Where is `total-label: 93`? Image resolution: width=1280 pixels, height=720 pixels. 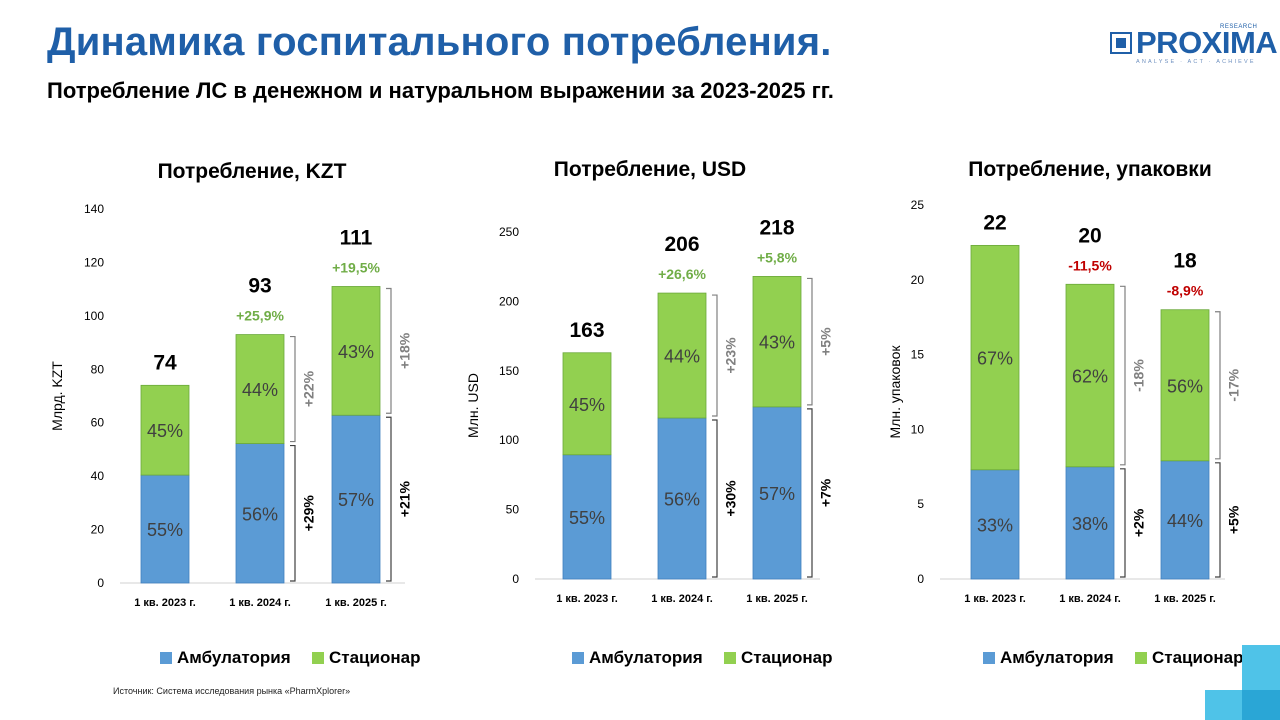 total-label: 93 is located at coordinates (259, 286).